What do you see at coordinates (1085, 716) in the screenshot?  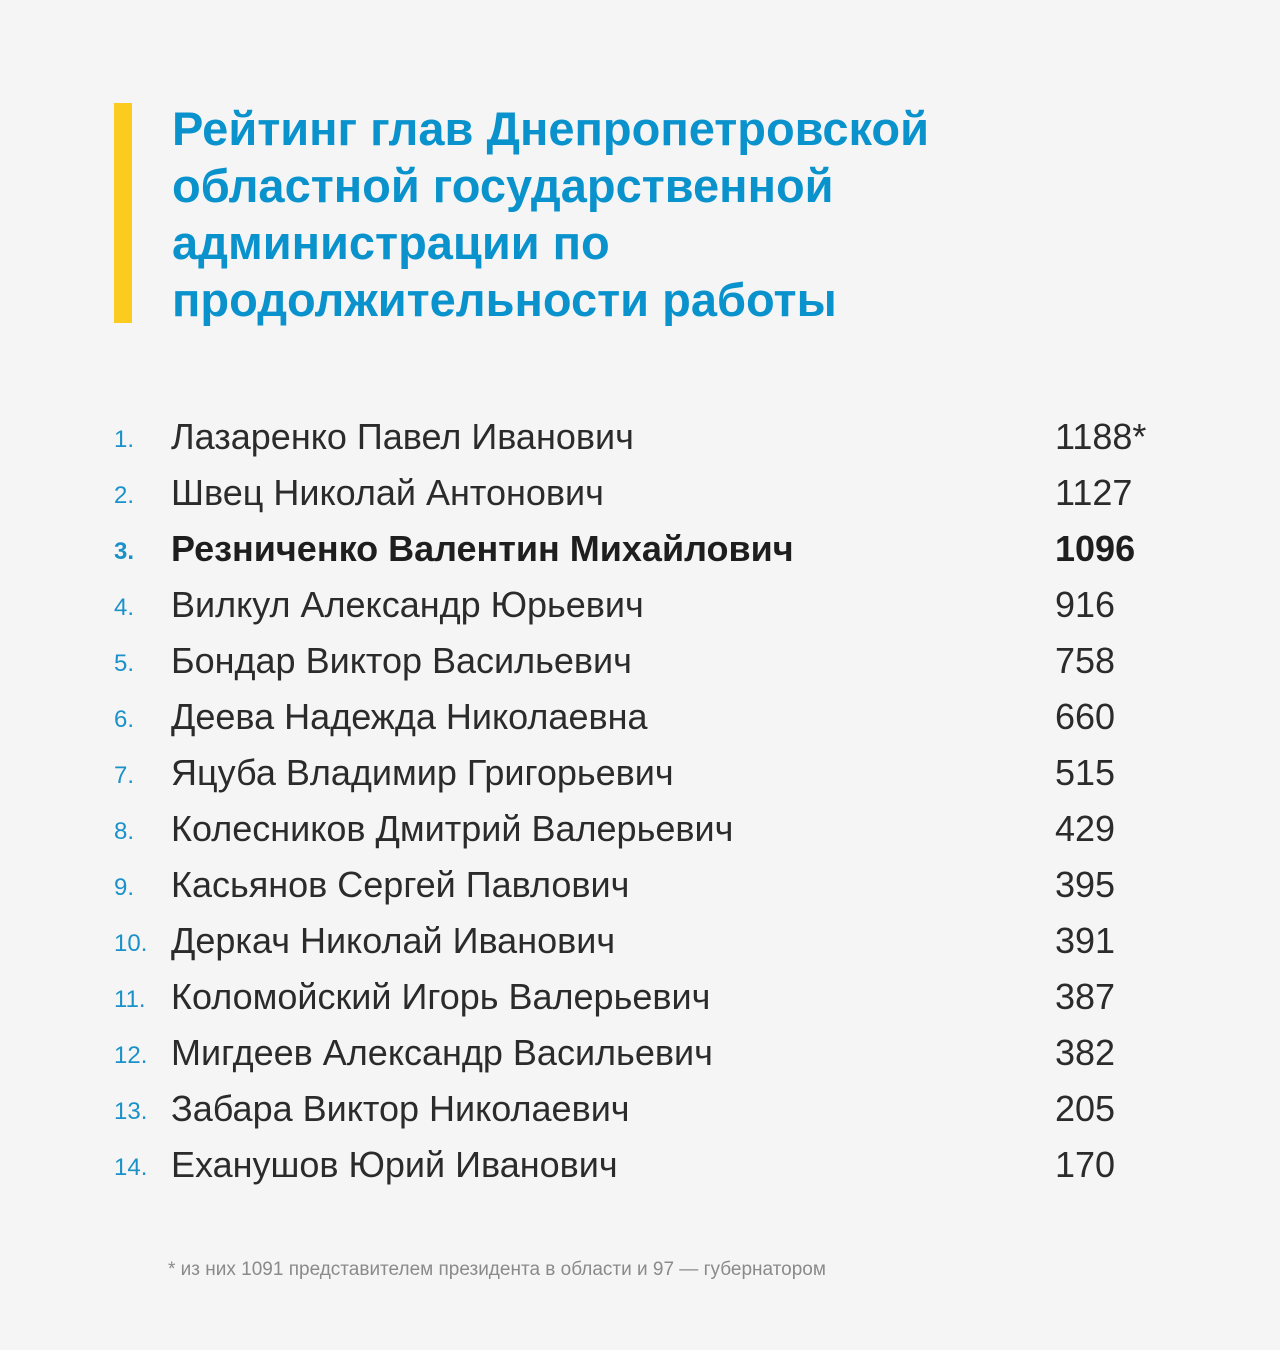 I see `days-value: 660` at bounding box center [1085, 716].